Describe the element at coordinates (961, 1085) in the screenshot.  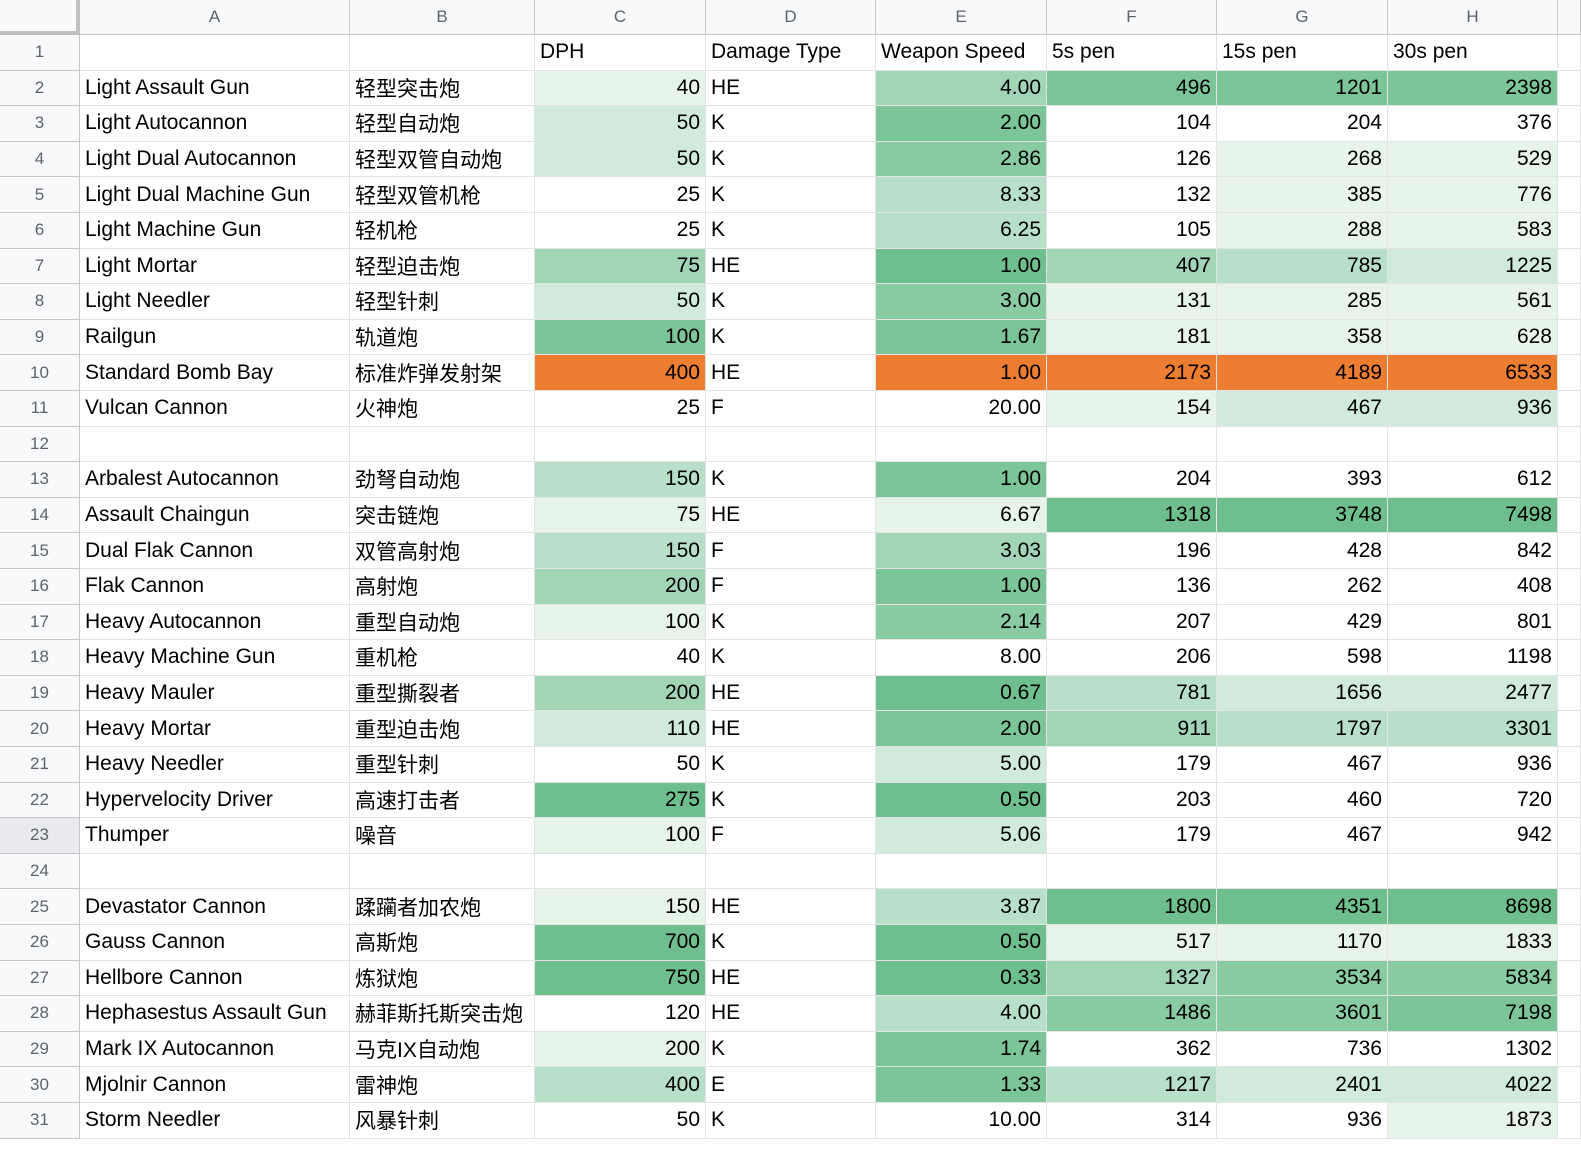
I see `table-cell-speed: 1.33` at that location.